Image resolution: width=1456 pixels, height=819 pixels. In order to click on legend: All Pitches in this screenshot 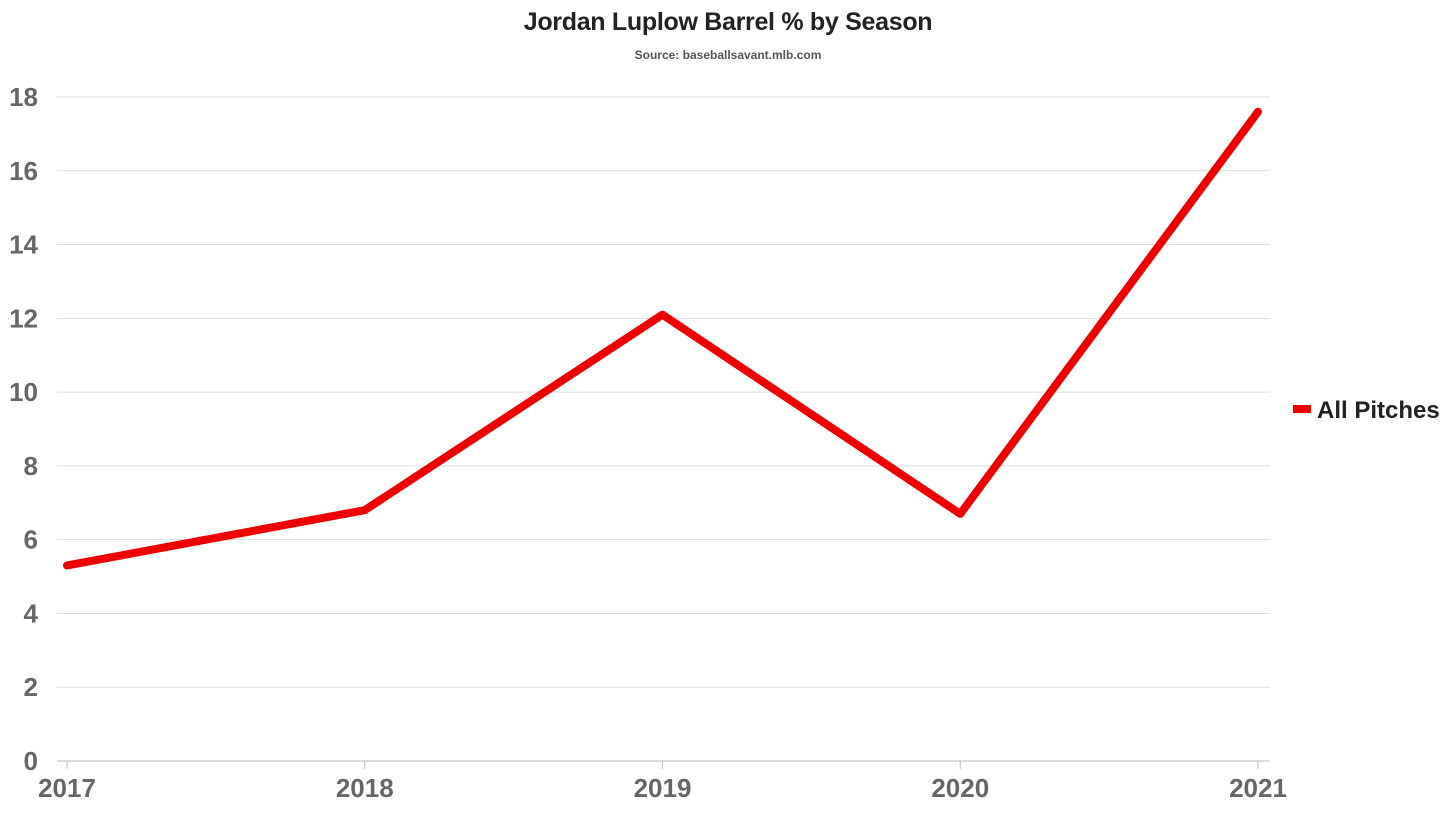, I will do `click(1366, 410)`.